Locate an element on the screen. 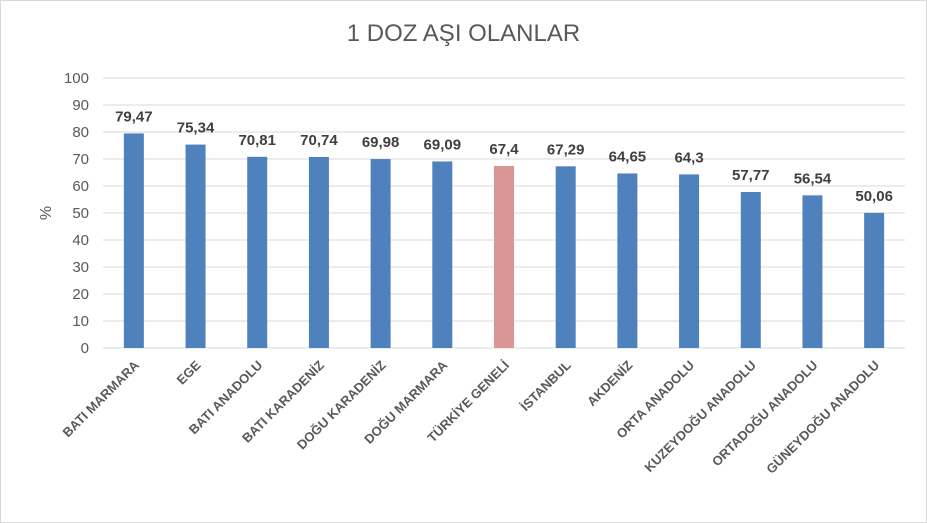 This screenshot has width=927, height=523. y-tick-label: 10 is located at coordinates (80, 321).